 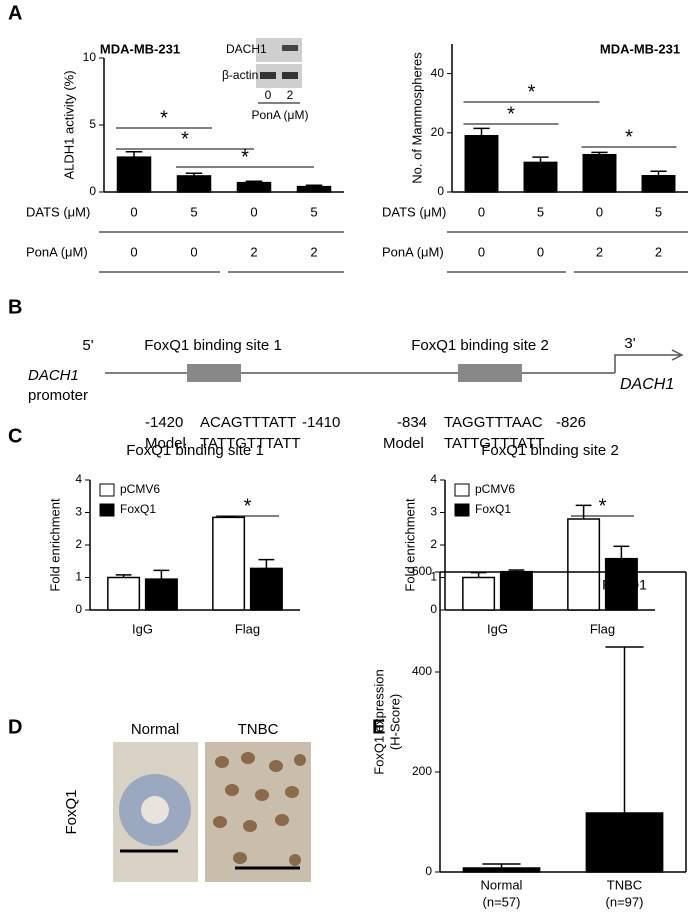 I want to click on y-axis-label: FoxQ1 expression, so click(x=378, y=722).